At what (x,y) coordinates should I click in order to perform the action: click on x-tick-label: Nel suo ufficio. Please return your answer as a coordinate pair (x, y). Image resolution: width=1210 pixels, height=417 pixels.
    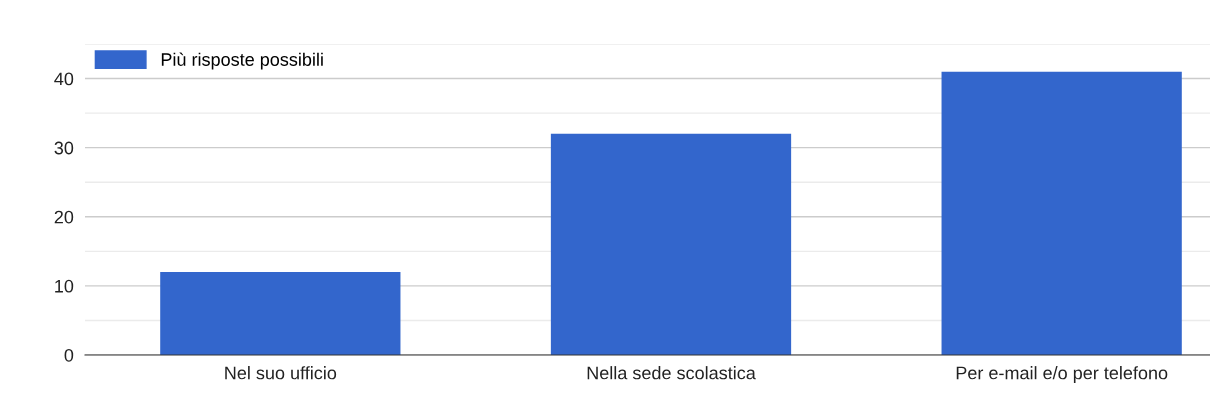
    Looking at the image, I should click on (281, 373).